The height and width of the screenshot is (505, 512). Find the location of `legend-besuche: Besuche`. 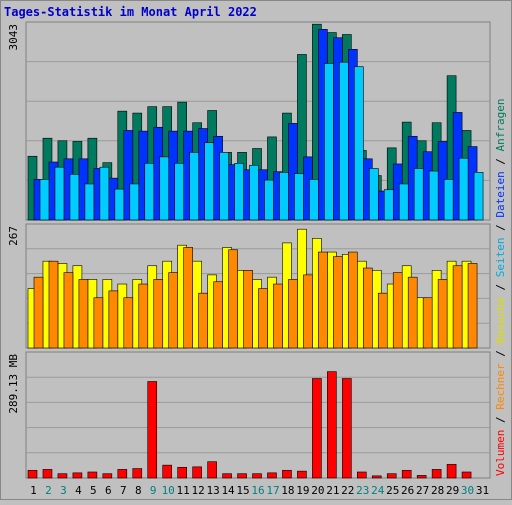

legend-besuche: Besuche is located at coordinates (500, 320).